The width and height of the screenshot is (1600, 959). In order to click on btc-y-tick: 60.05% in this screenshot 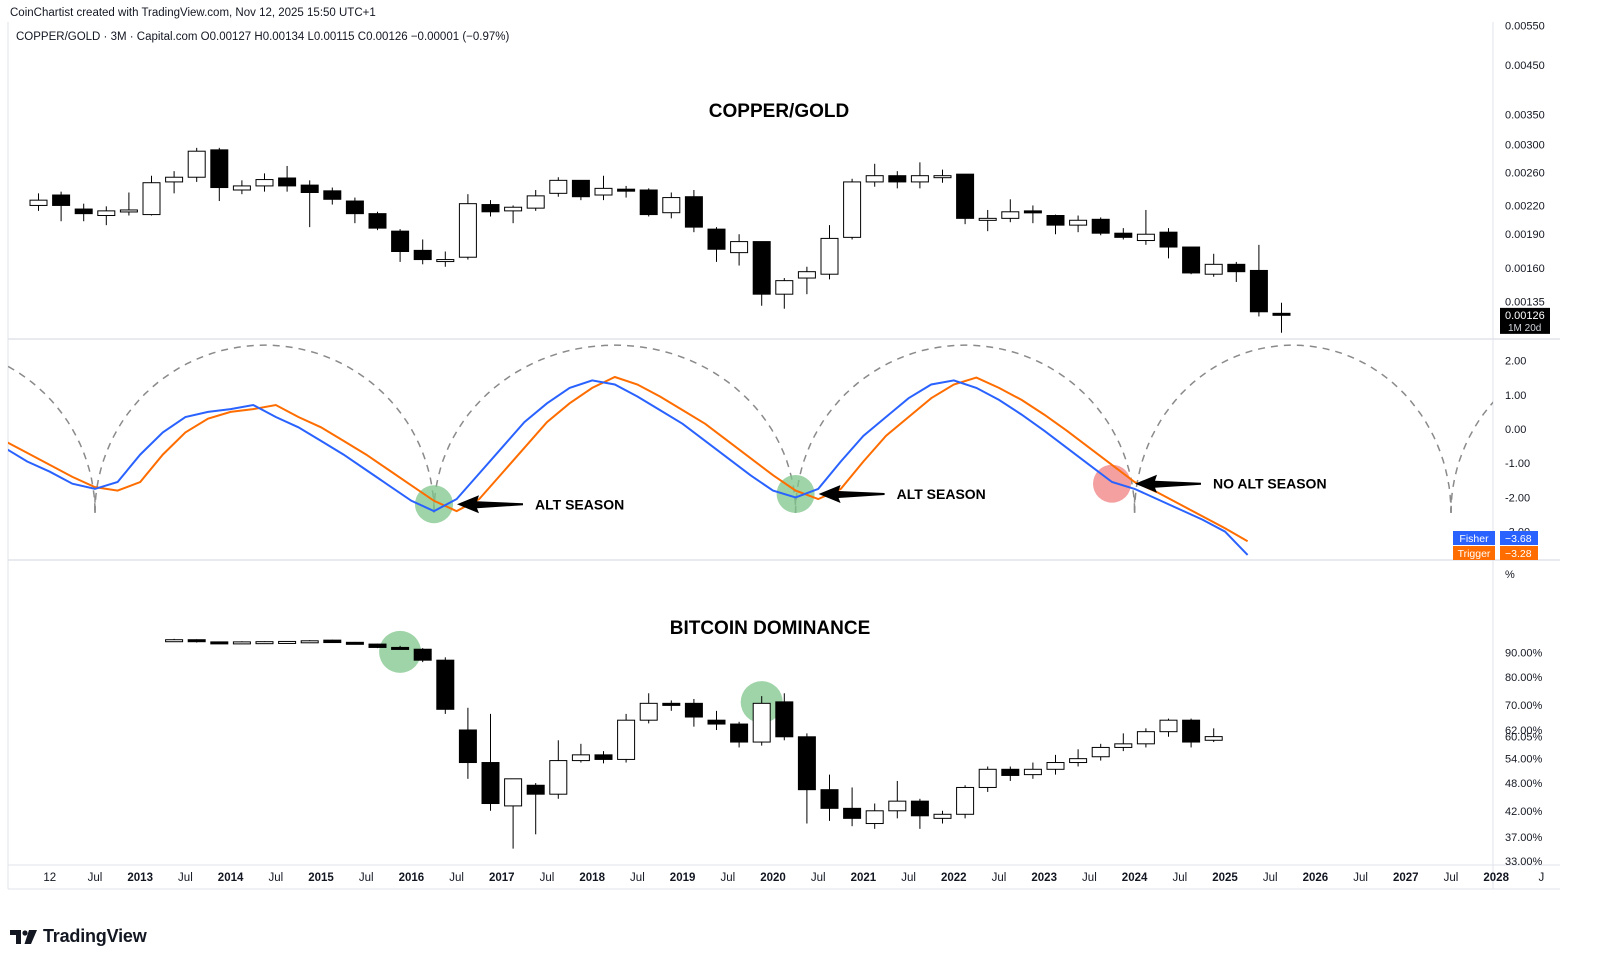, I will do `click(1524, 738)`.